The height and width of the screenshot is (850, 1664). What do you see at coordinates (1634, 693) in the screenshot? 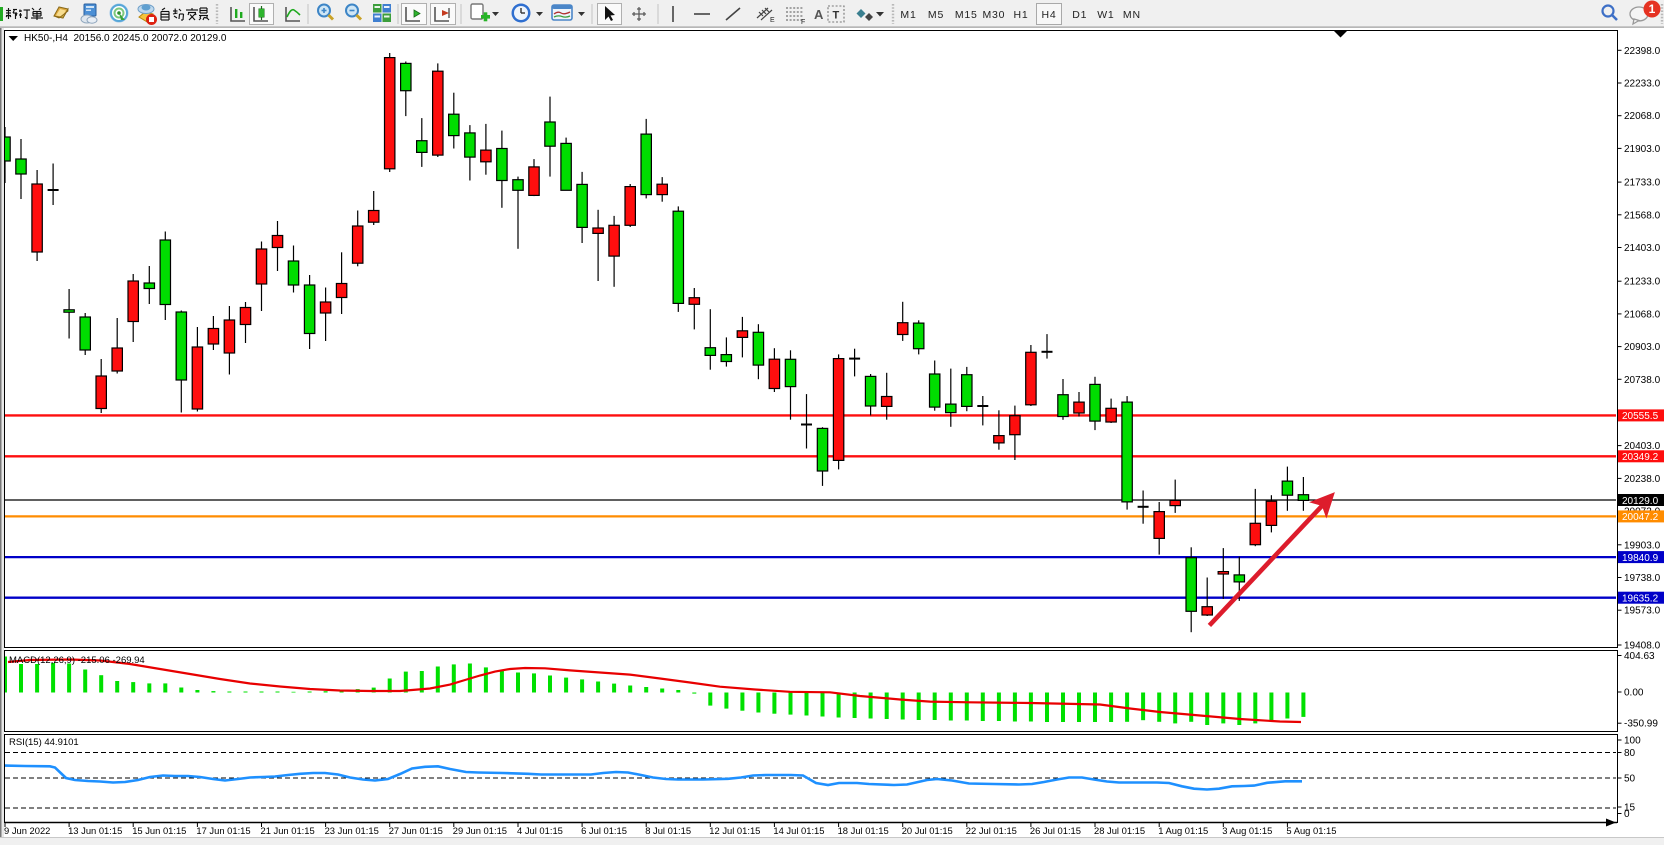
I see `svg-text: 0.00` at bounding box center [1634, 693].